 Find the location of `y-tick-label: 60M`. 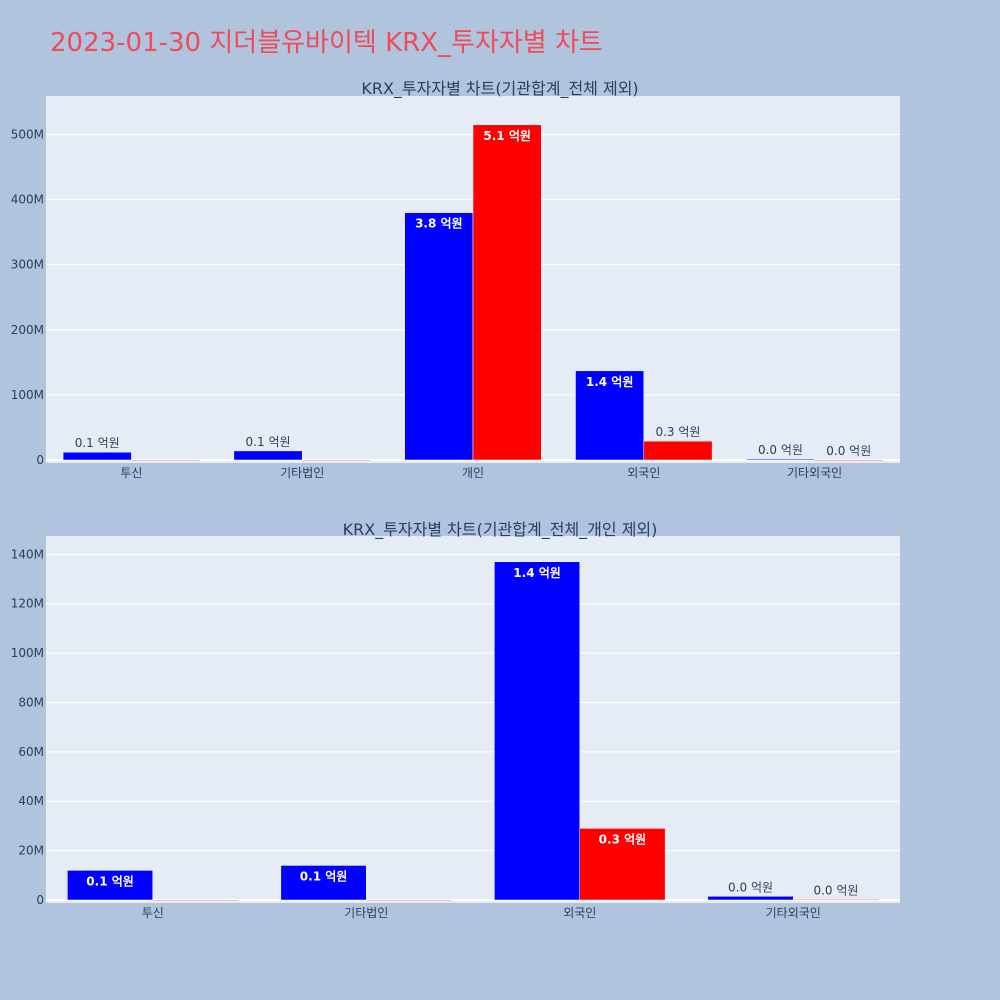

y-tick-label: 60M is located at coordinates (31, 752).